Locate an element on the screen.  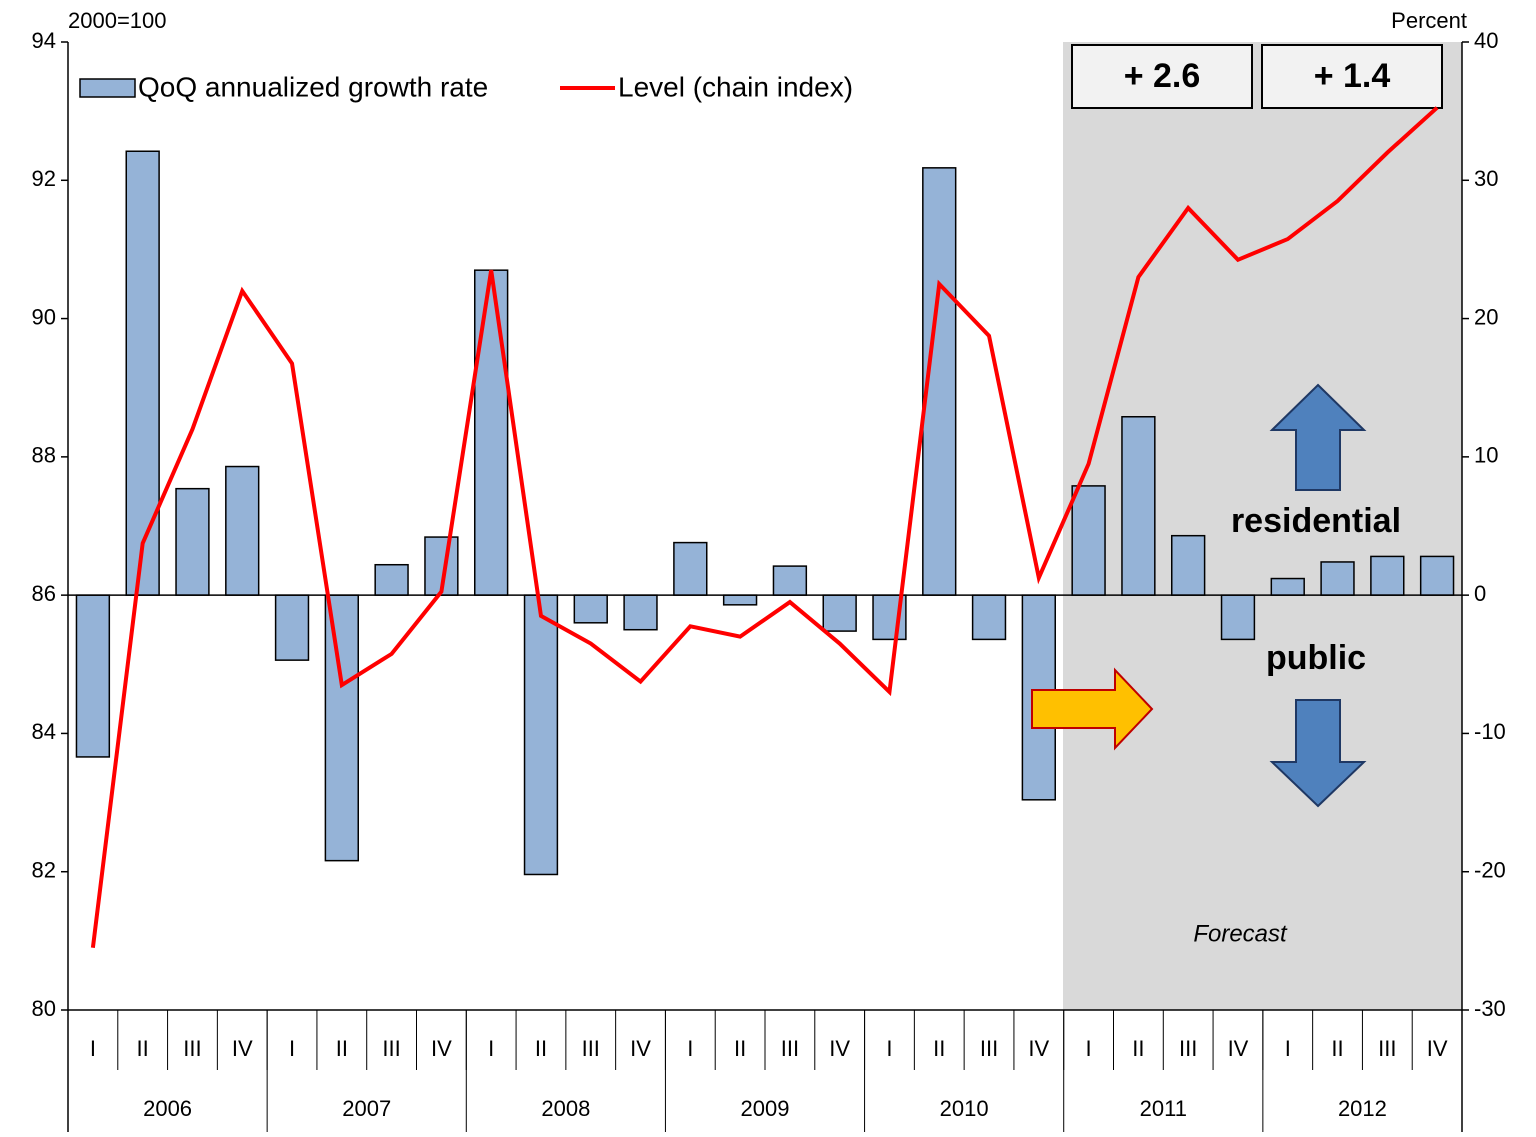
y2-tick-label: 40 is located at coordinates (1486, 40).